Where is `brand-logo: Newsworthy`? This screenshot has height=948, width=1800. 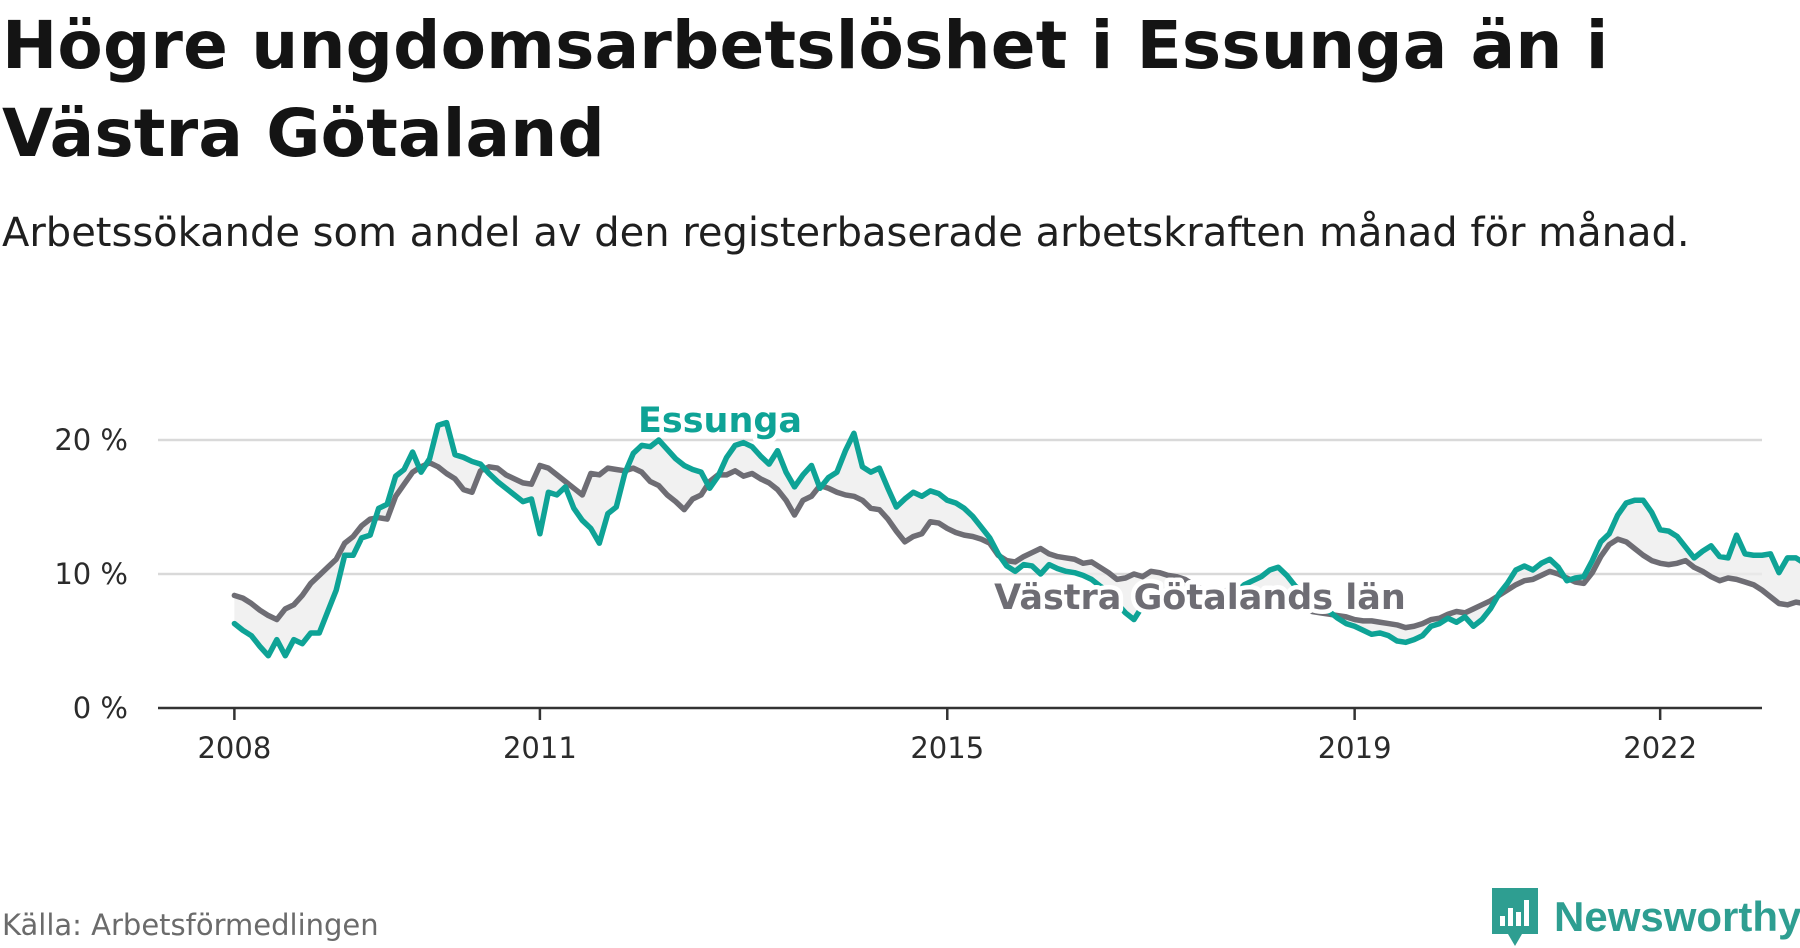 brand-logo: Newsworthy is located at coordinates (1645, 917).